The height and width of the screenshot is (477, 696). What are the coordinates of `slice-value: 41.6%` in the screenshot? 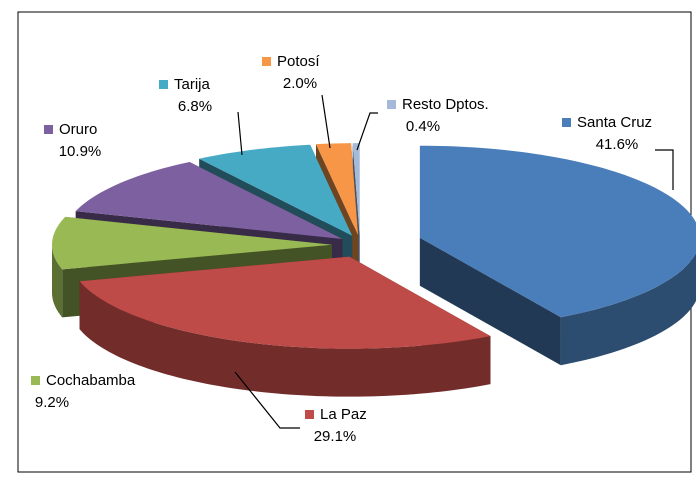 It's located at (617, 144).